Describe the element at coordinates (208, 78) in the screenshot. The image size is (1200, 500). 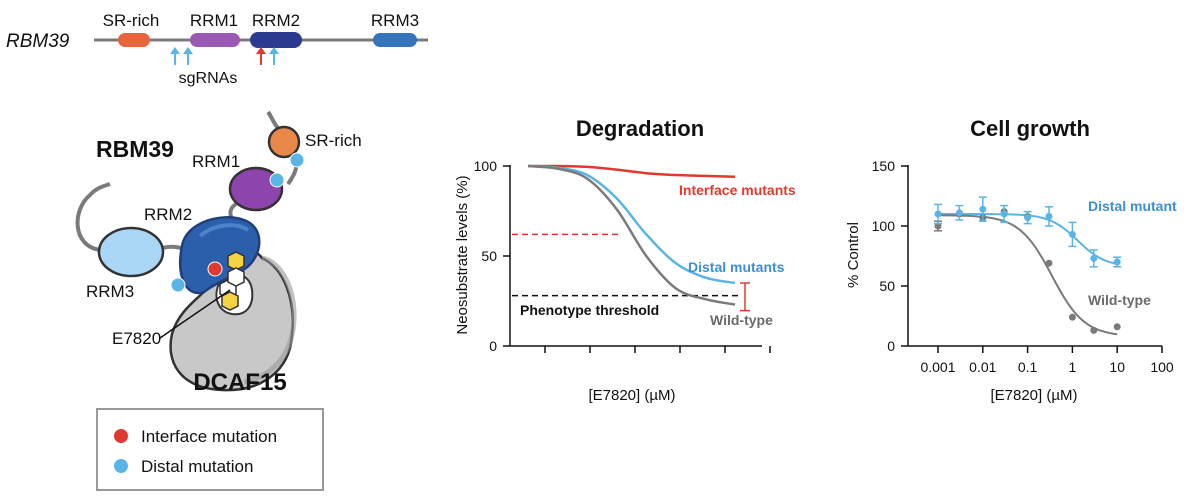
I see `sgrna-label: sgRNAs` at that location.